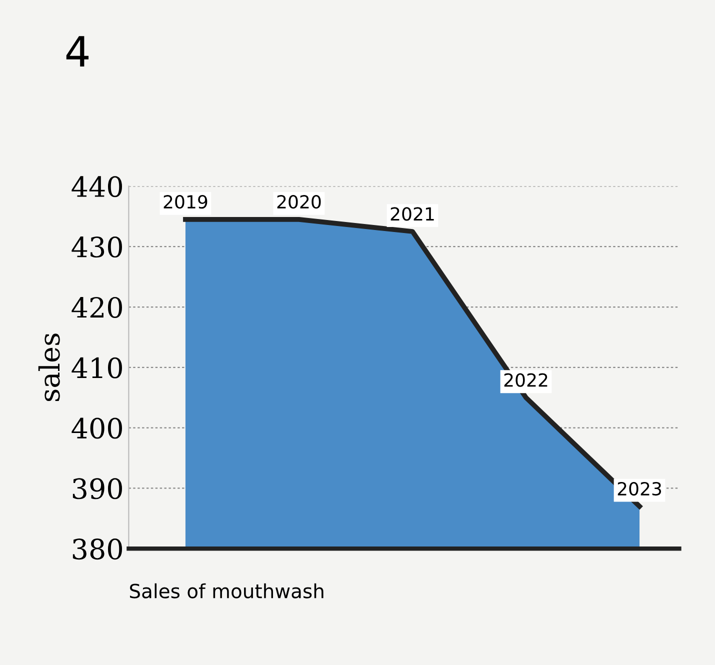 The image size is (715, 665). I want to click on y-tick-label: 410, so click(97, 367).